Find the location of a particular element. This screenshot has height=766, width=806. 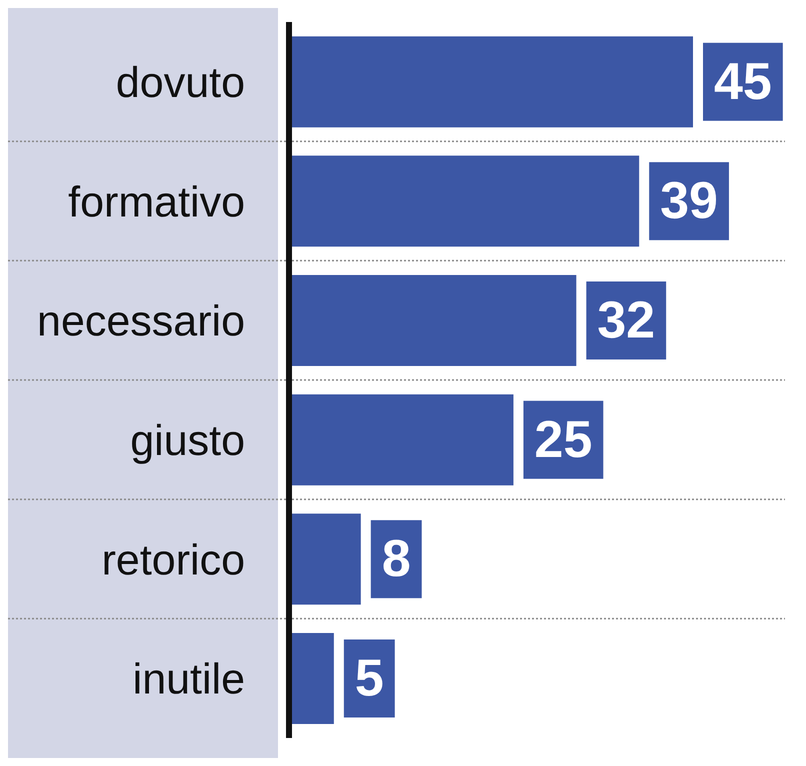

data-label: 8 is located at coordinates (396, 559).